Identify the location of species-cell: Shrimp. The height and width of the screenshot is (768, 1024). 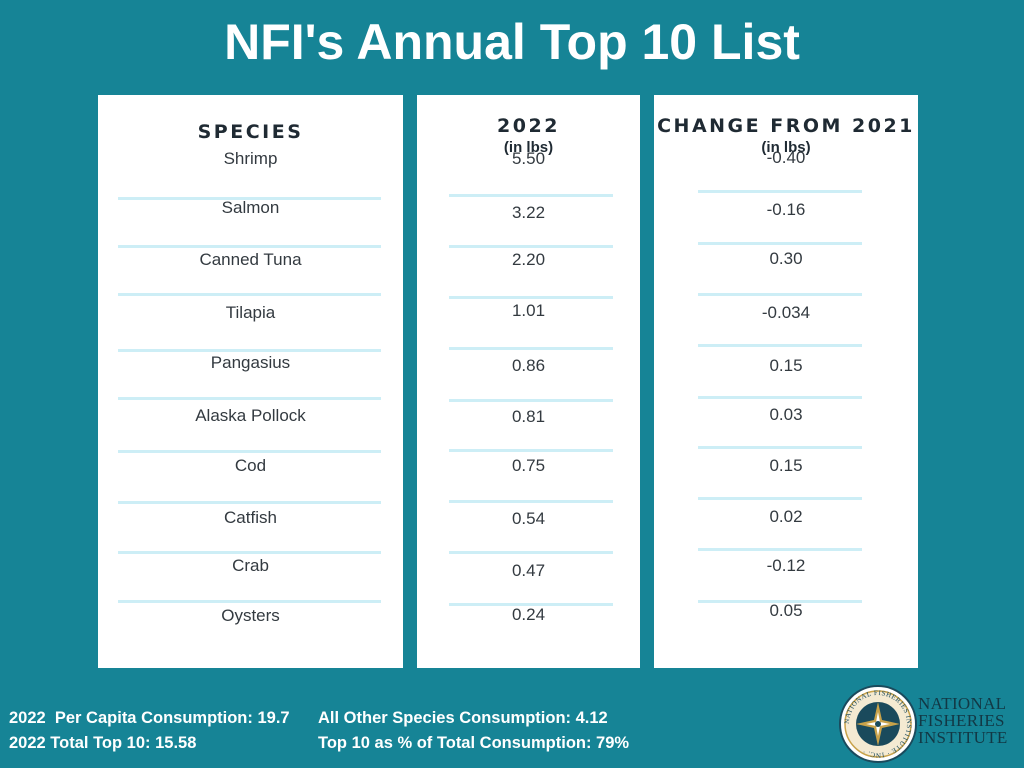
(250, 158).